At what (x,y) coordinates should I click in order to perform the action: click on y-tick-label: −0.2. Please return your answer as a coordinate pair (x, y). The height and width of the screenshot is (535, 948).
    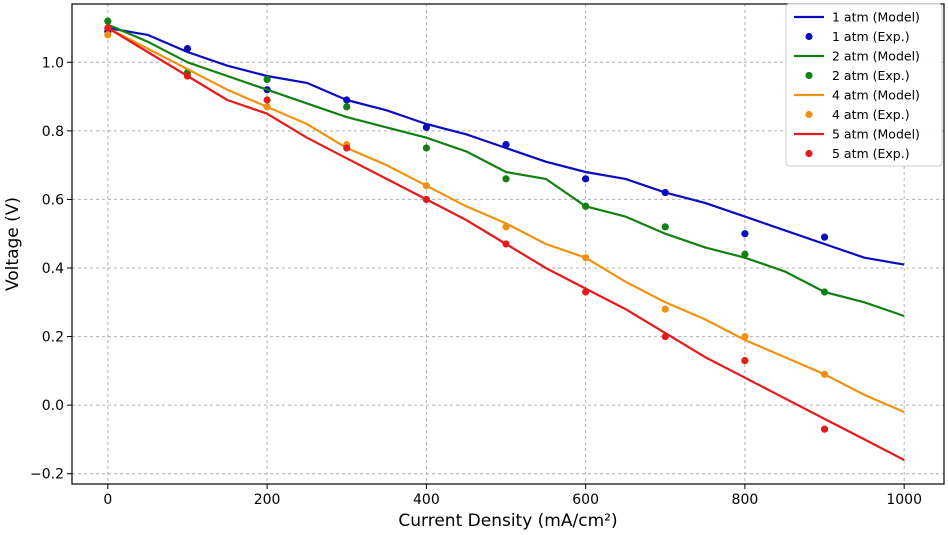
    Looking at the image, I should click on (47, 475).